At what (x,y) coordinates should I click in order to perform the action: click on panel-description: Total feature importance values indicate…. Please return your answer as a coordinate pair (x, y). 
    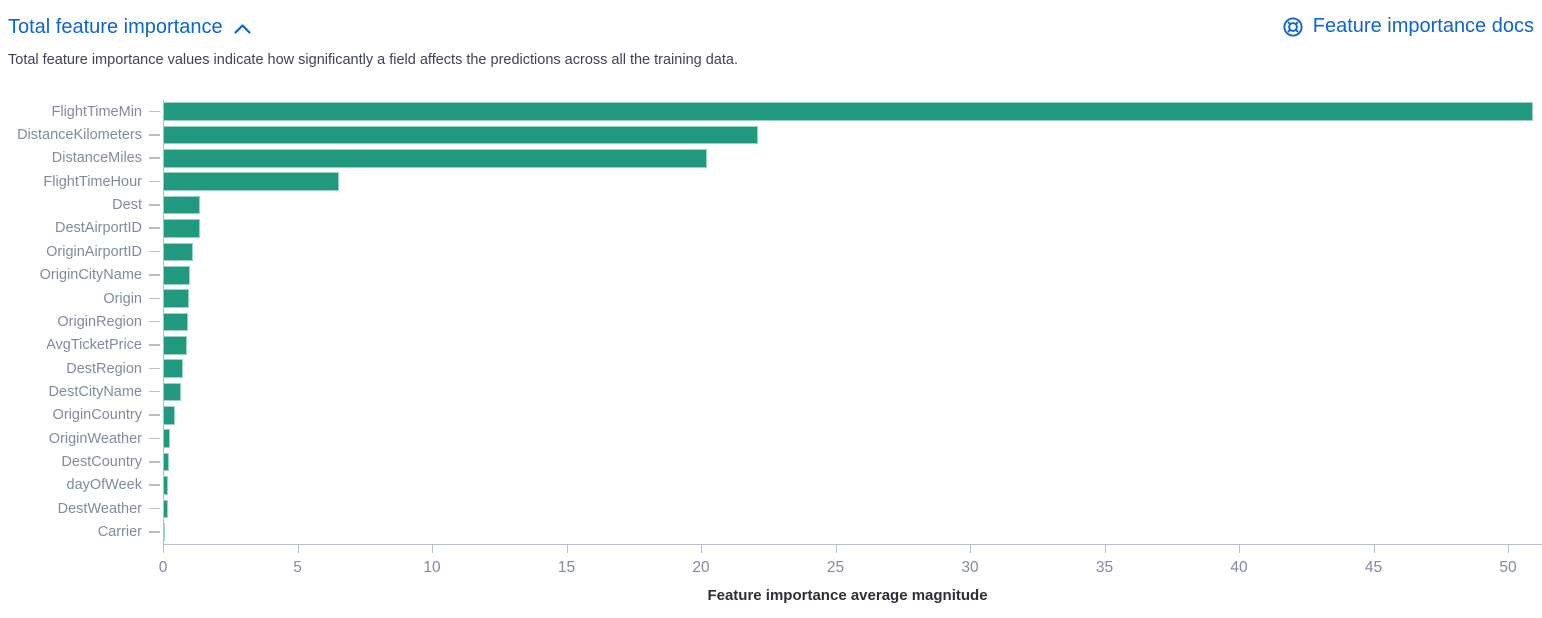
    Looking at the image, I should click on (373, 60).